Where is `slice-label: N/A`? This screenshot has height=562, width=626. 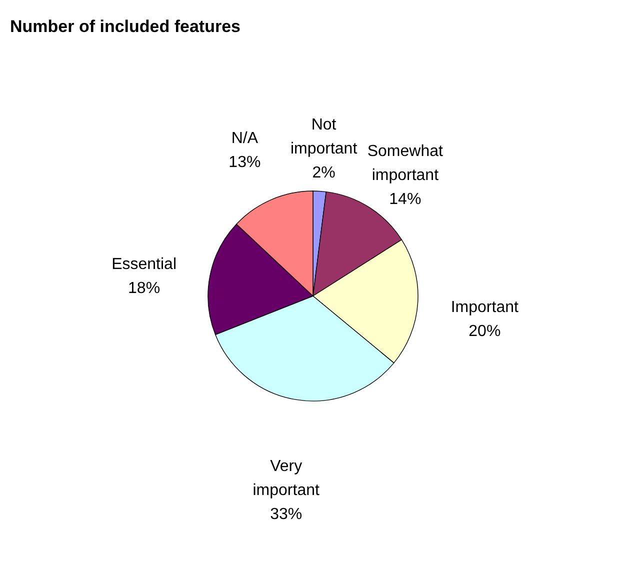
slice-label: N/A is located at coordinates (244, 139).